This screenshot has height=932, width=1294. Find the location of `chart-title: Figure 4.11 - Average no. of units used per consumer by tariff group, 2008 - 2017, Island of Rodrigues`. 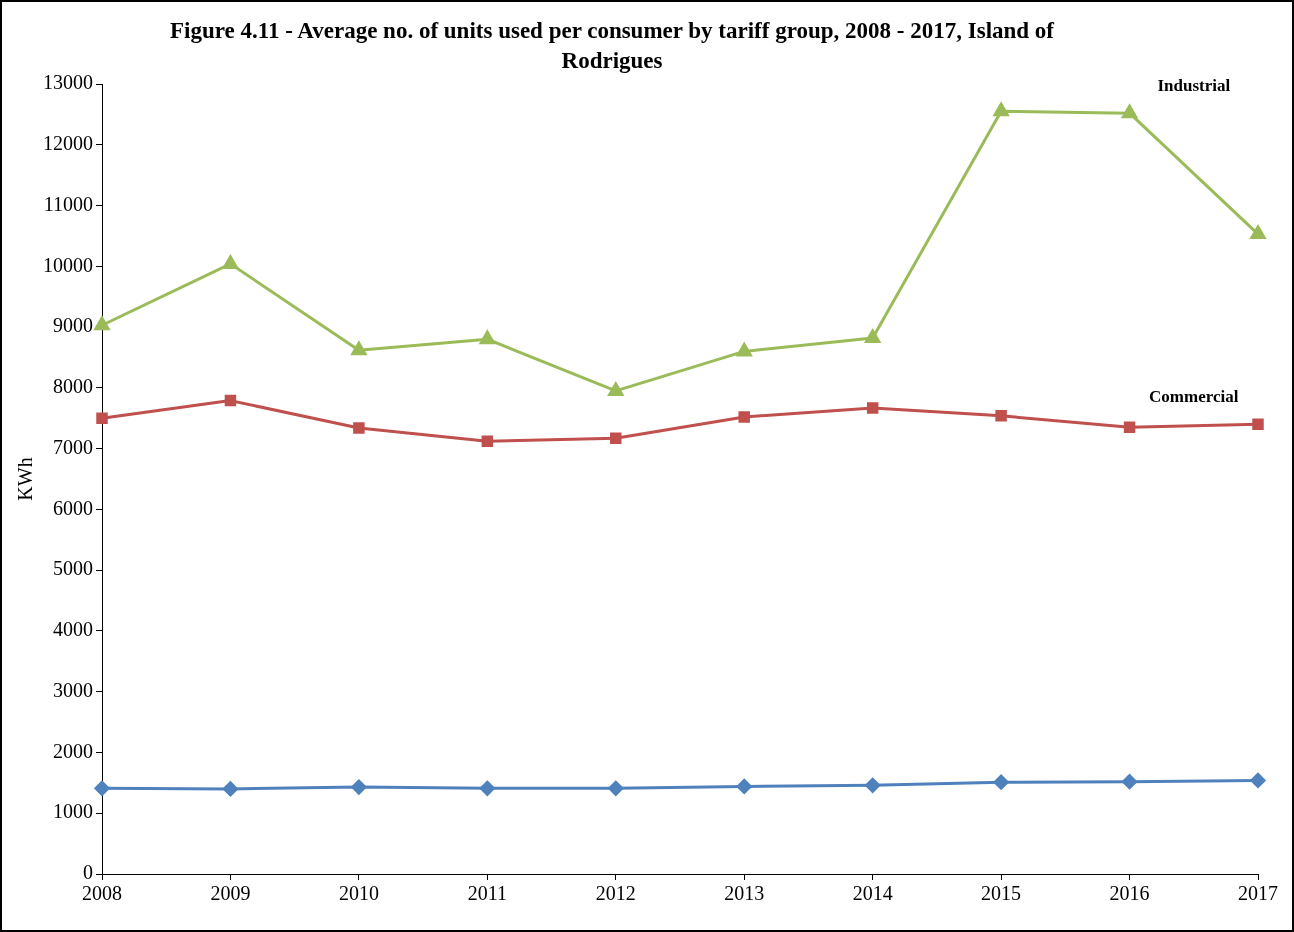

chart-title: Figure 4.11 - Average no. of units used per consumer by tariff group, 2008 - 2017, Island of Rodrigues is located at coordinates (611, 46).